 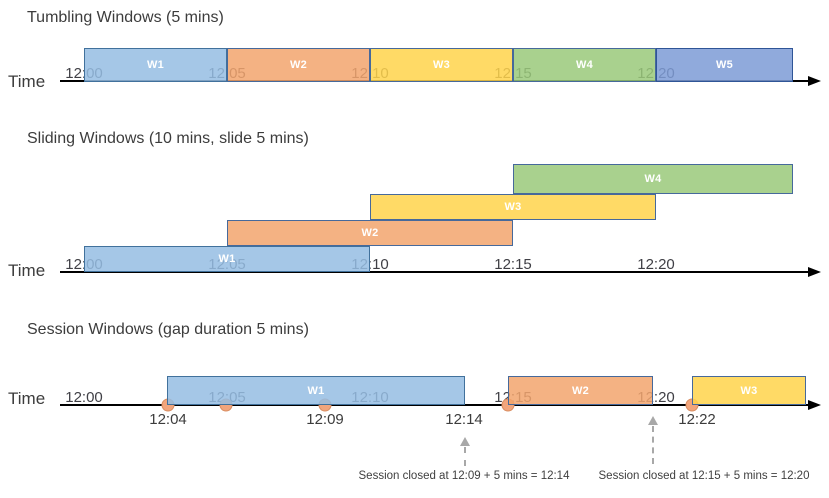 What do you see at coordinates (84, 397) in the screenshot?
I see `tick-label-12-00: 12:00` at bounding box center [84, 397].